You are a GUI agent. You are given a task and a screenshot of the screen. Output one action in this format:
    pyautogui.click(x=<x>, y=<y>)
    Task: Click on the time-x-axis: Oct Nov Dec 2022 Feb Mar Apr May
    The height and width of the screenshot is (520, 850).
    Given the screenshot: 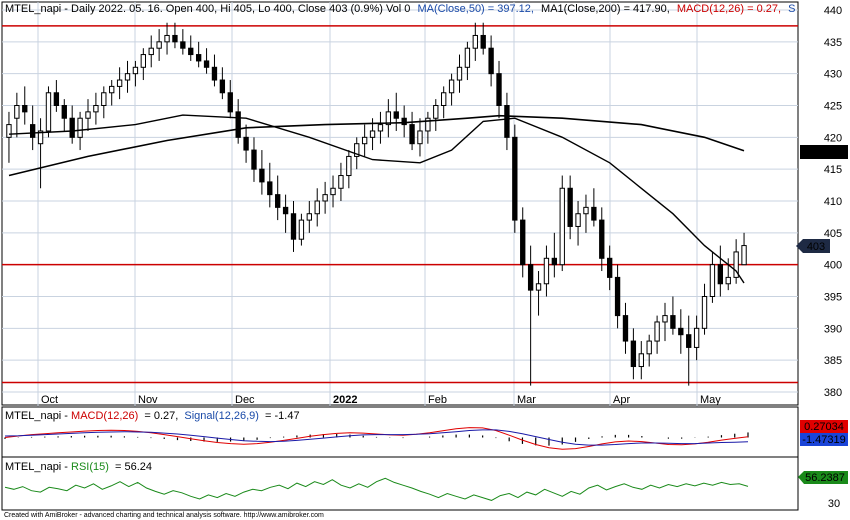 What is the action you would take?
    pyautogui.click(x=381, y=400)
    